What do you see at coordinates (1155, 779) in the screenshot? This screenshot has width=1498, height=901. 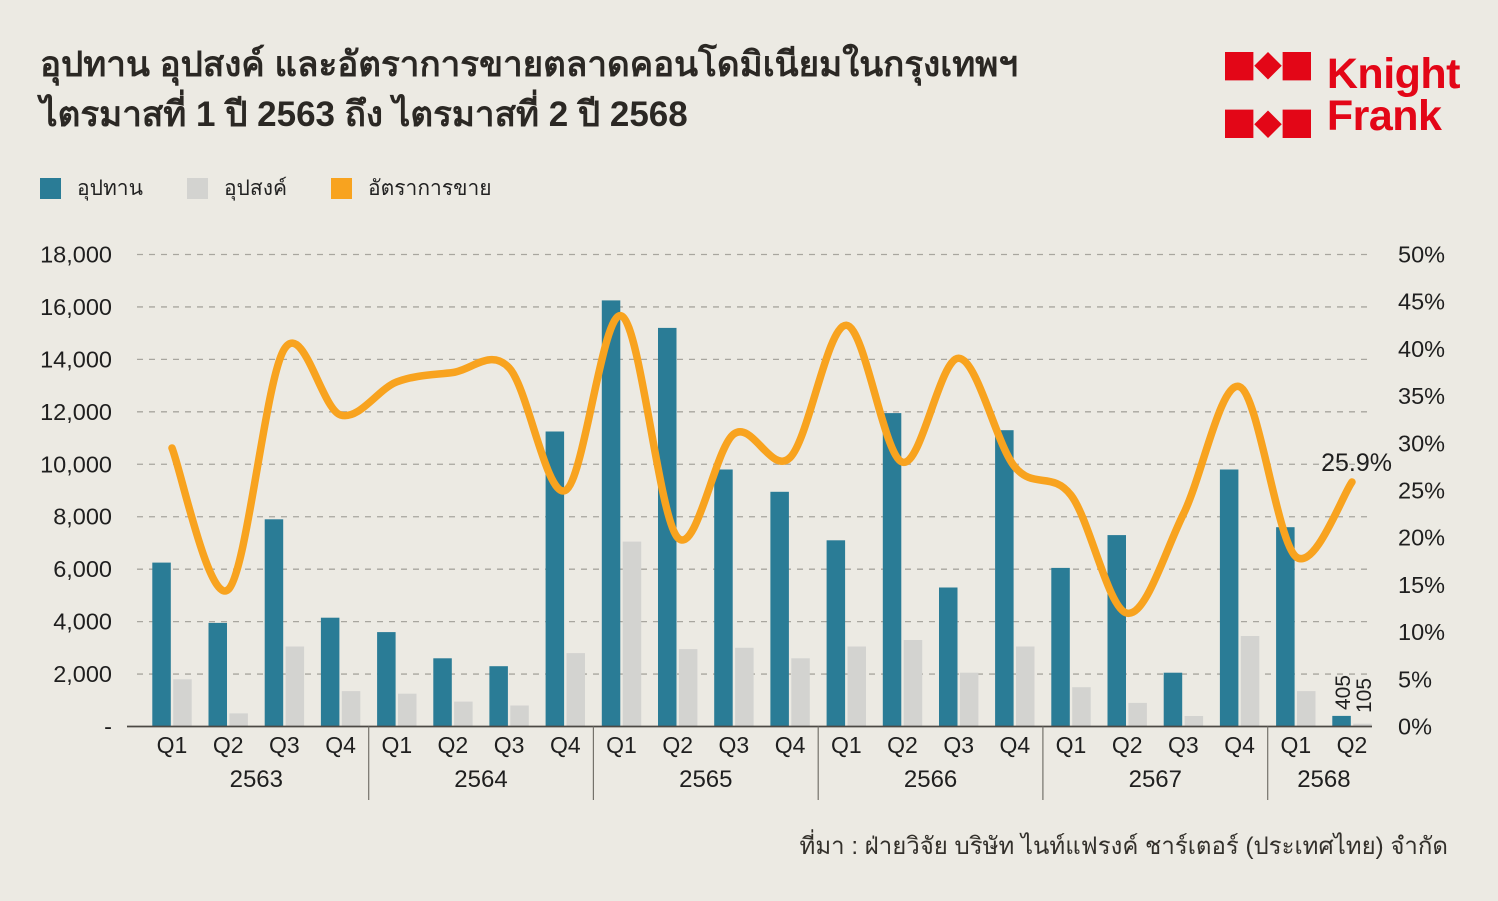 I see `year-label: 2567` at bounding box center [1155, 779].